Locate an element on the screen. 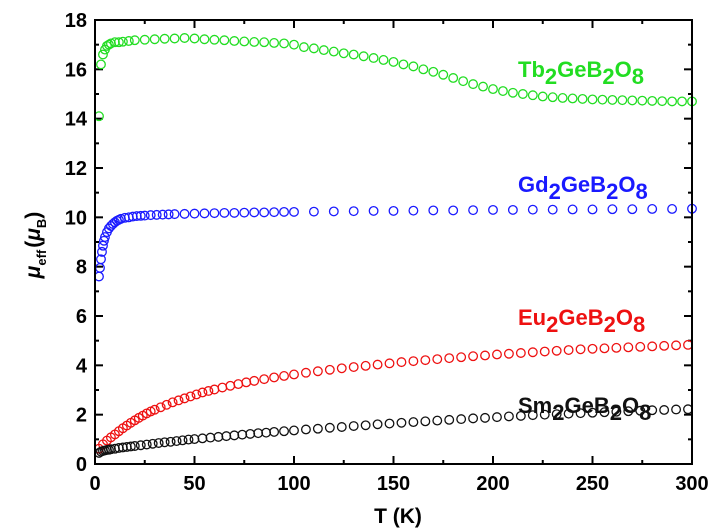 The image size is (720, 529). series-label-Tb2GeB2O8: Tb2GeB2O8 is located at coordinates (581, 73).